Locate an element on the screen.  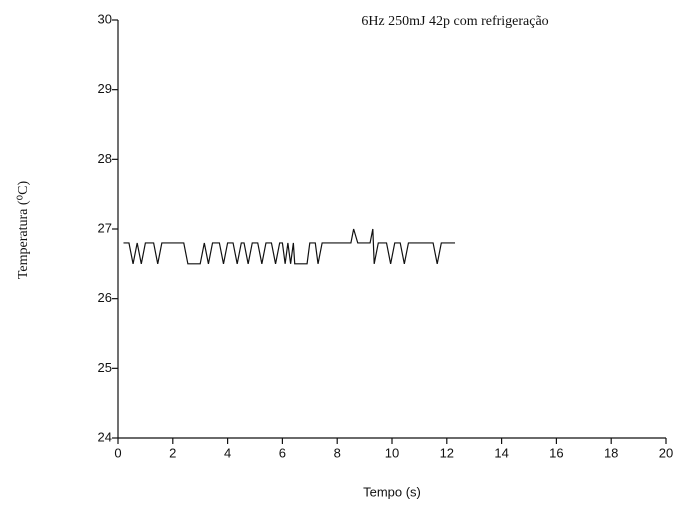
x-tick-label: 20 is located at coordinates (666, 452).